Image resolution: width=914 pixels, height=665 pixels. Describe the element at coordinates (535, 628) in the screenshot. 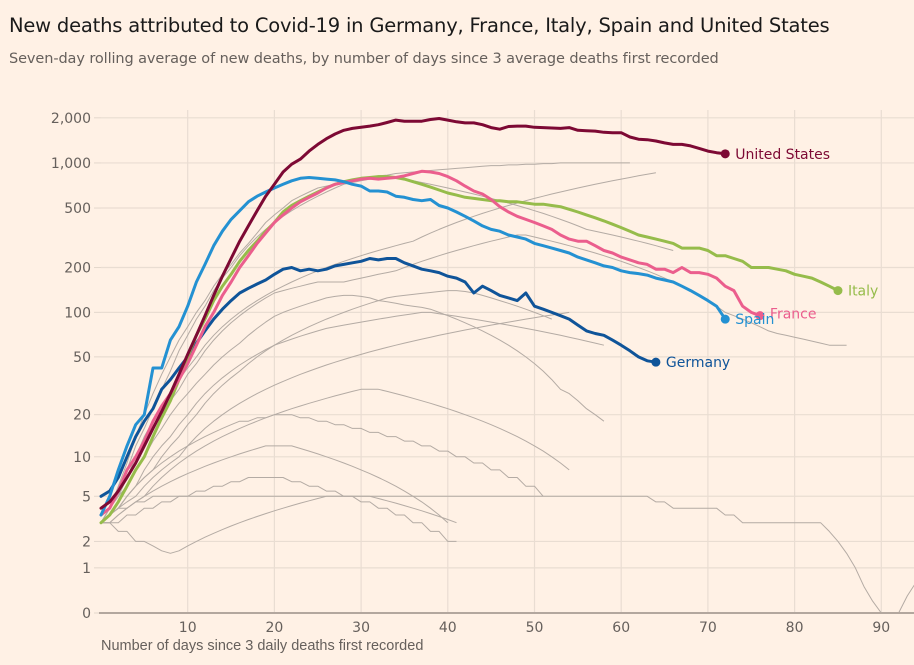

I see `x-tick-label: 50` at that location.